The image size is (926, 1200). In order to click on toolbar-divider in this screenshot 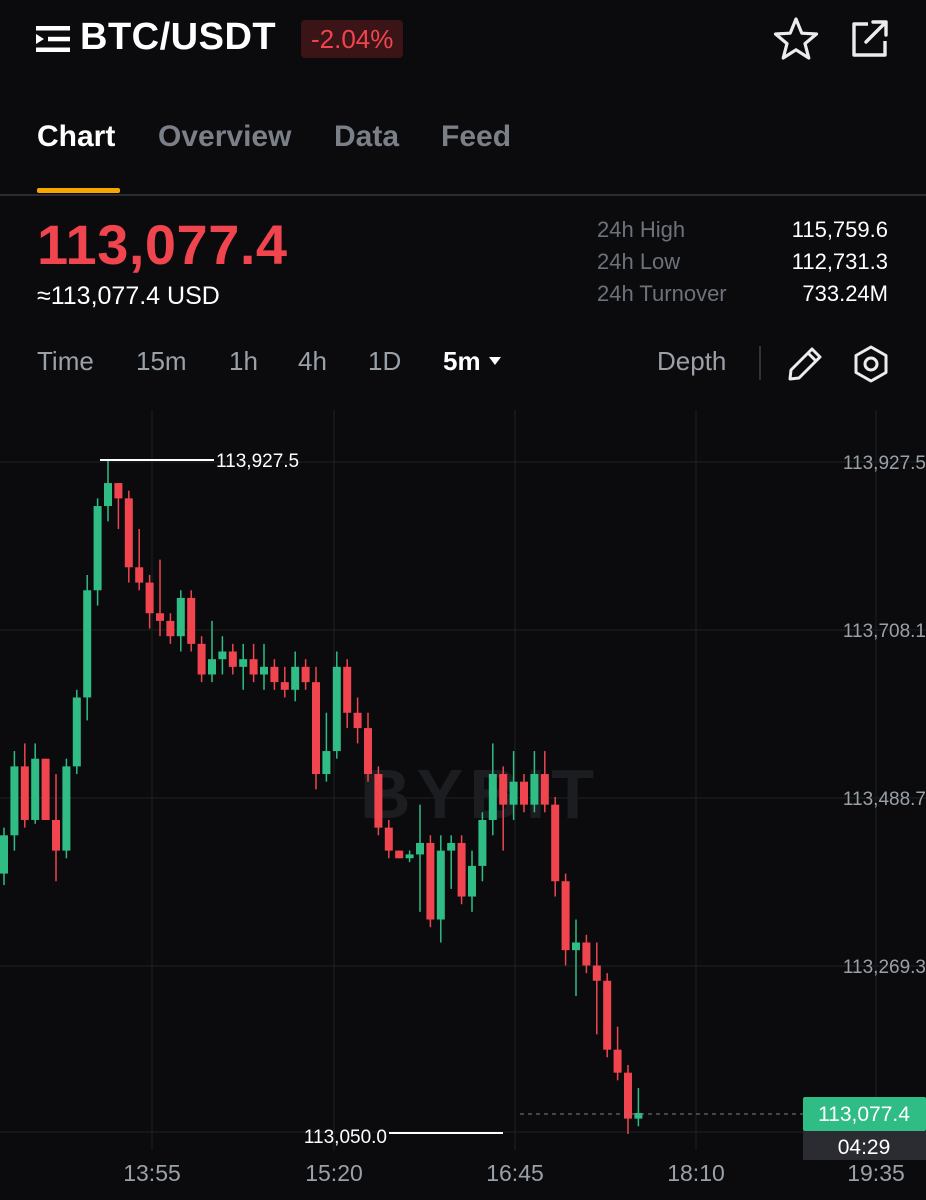, I will do `click(760, 363)`.